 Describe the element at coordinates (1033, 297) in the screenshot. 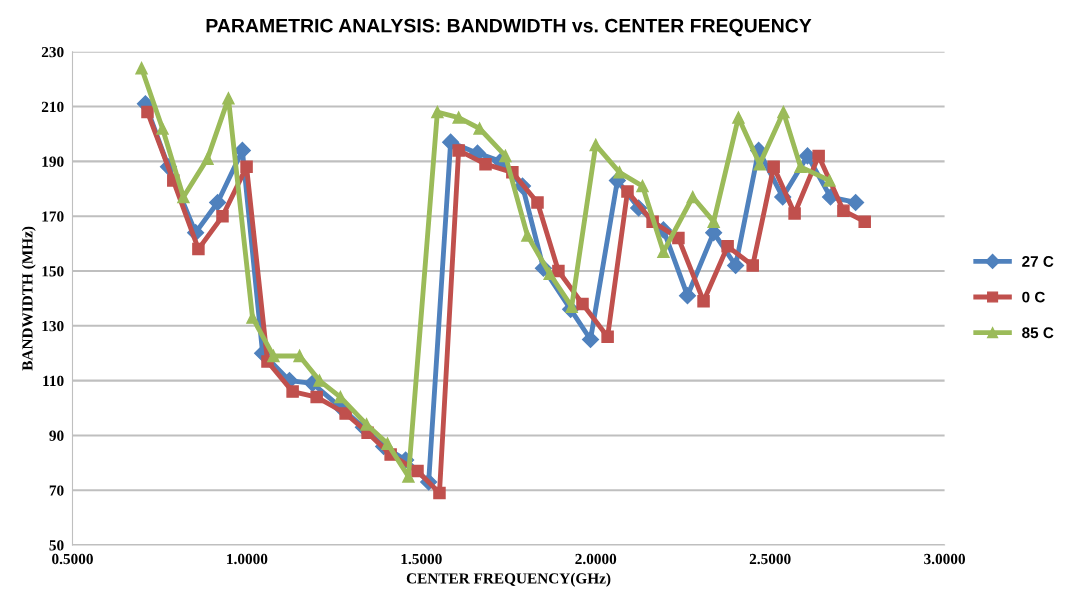

I see `legend-label: 0 C` at that location.